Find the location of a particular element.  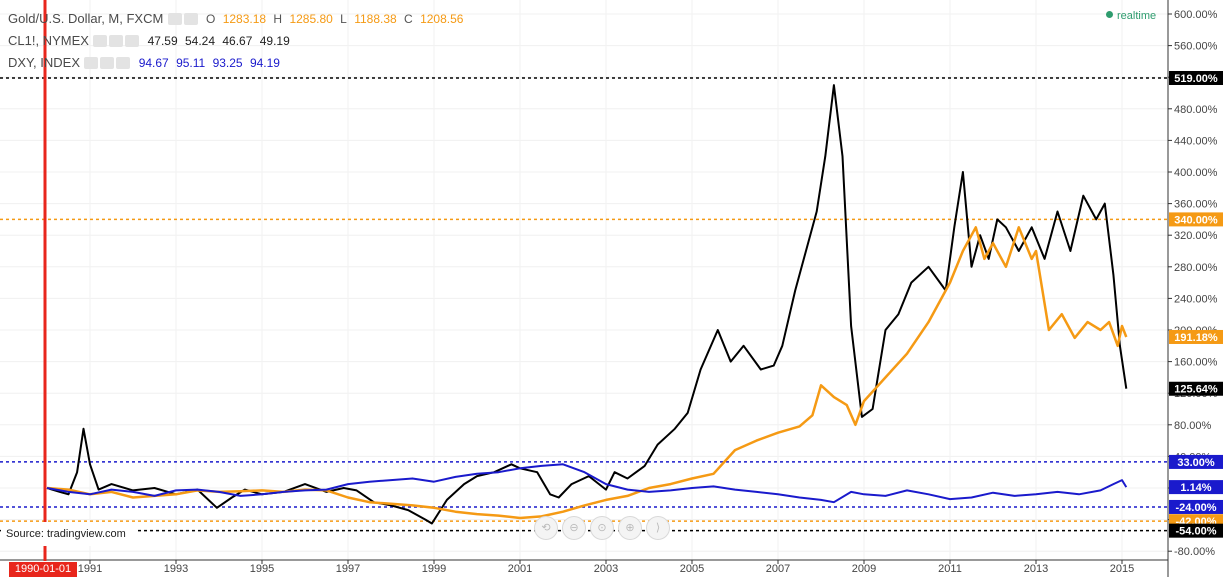

legend-oil-values: 47.59 54.24 46.67 49.19 is located at coordinates (221, 41).